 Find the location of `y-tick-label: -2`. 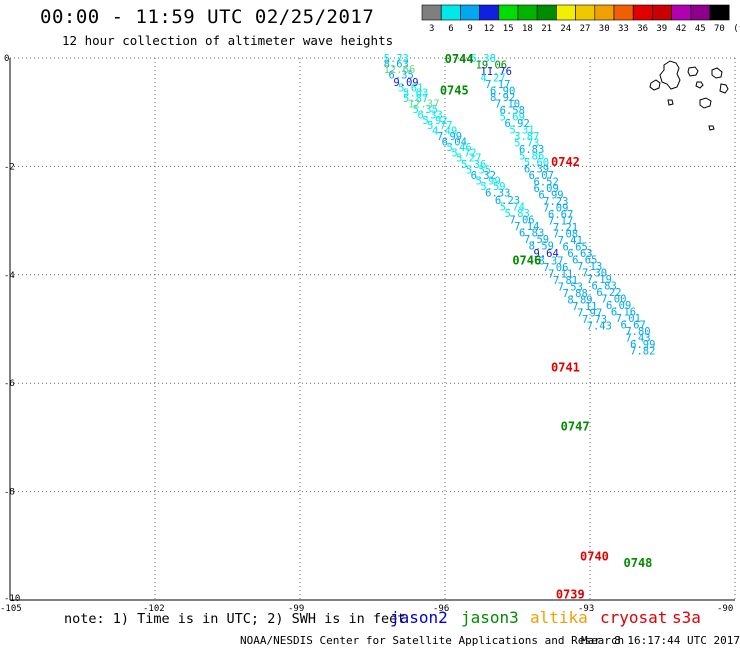

y-tick-label: -2 is located at coordinates (9, 167).